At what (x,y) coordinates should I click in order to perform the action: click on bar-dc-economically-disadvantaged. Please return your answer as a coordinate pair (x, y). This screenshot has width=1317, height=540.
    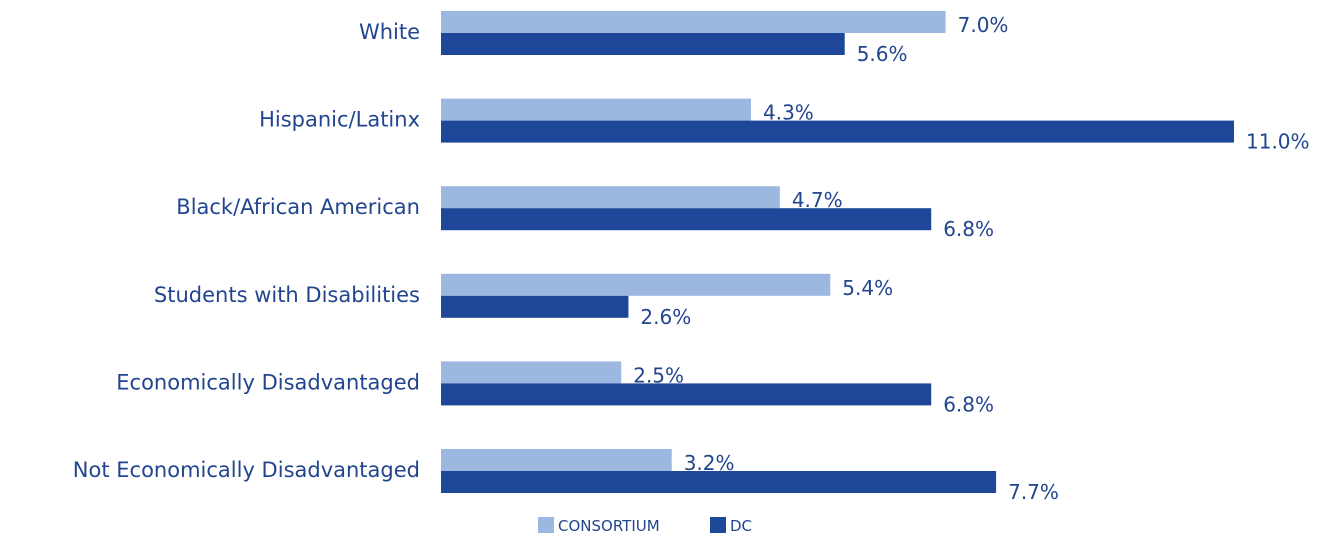
    Looking at the image, I should click on (686, 394).